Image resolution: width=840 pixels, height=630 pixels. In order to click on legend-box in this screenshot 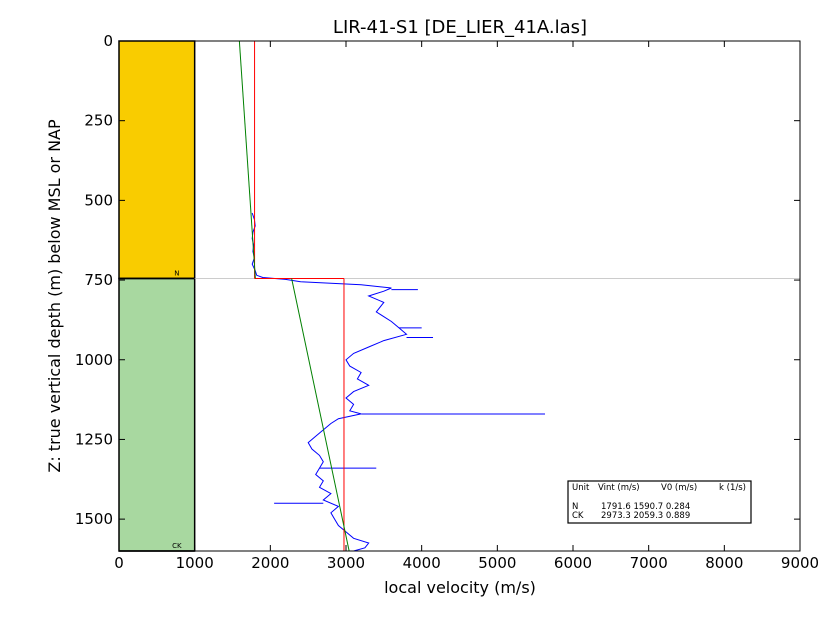, I will do `click(659, 502)`.